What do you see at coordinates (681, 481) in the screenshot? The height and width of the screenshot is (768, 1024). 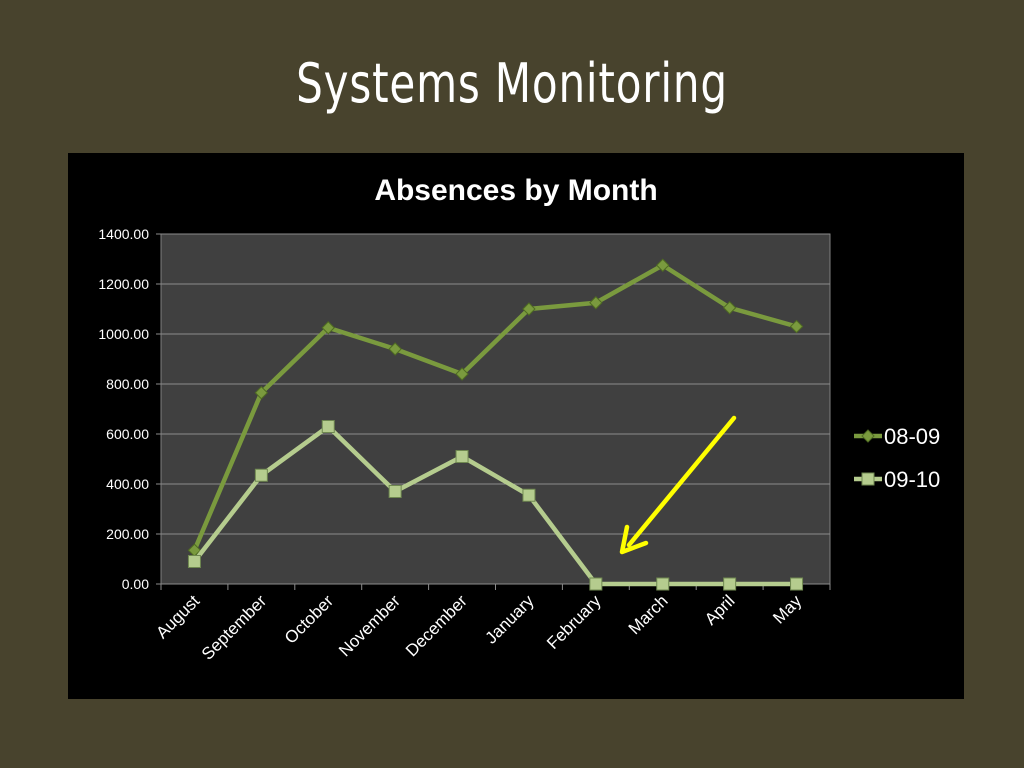 I see `arrow-shaft` at bounding box center [681, 481].